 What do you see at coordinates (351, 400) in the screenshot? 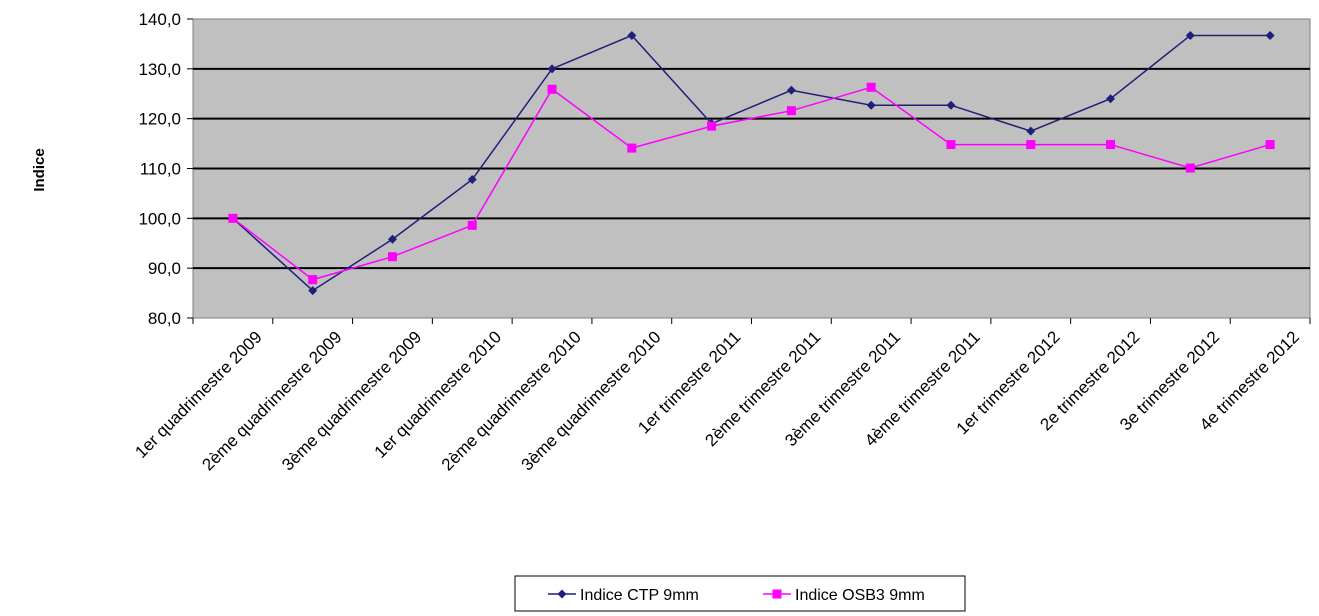
I see `x-tick-label: 3ème quadrimestre 2009` at bounding box center [351, 400].